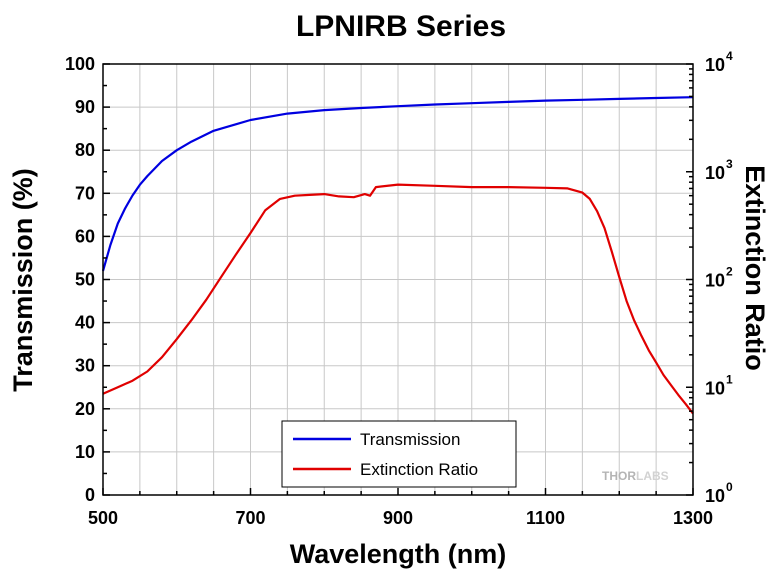 Image resolution: width=780 pixels, height=572 pixels. Describe the element at coordinates (545, 518) in the screenshot. I see `x-tick-label: 1100` at that location.